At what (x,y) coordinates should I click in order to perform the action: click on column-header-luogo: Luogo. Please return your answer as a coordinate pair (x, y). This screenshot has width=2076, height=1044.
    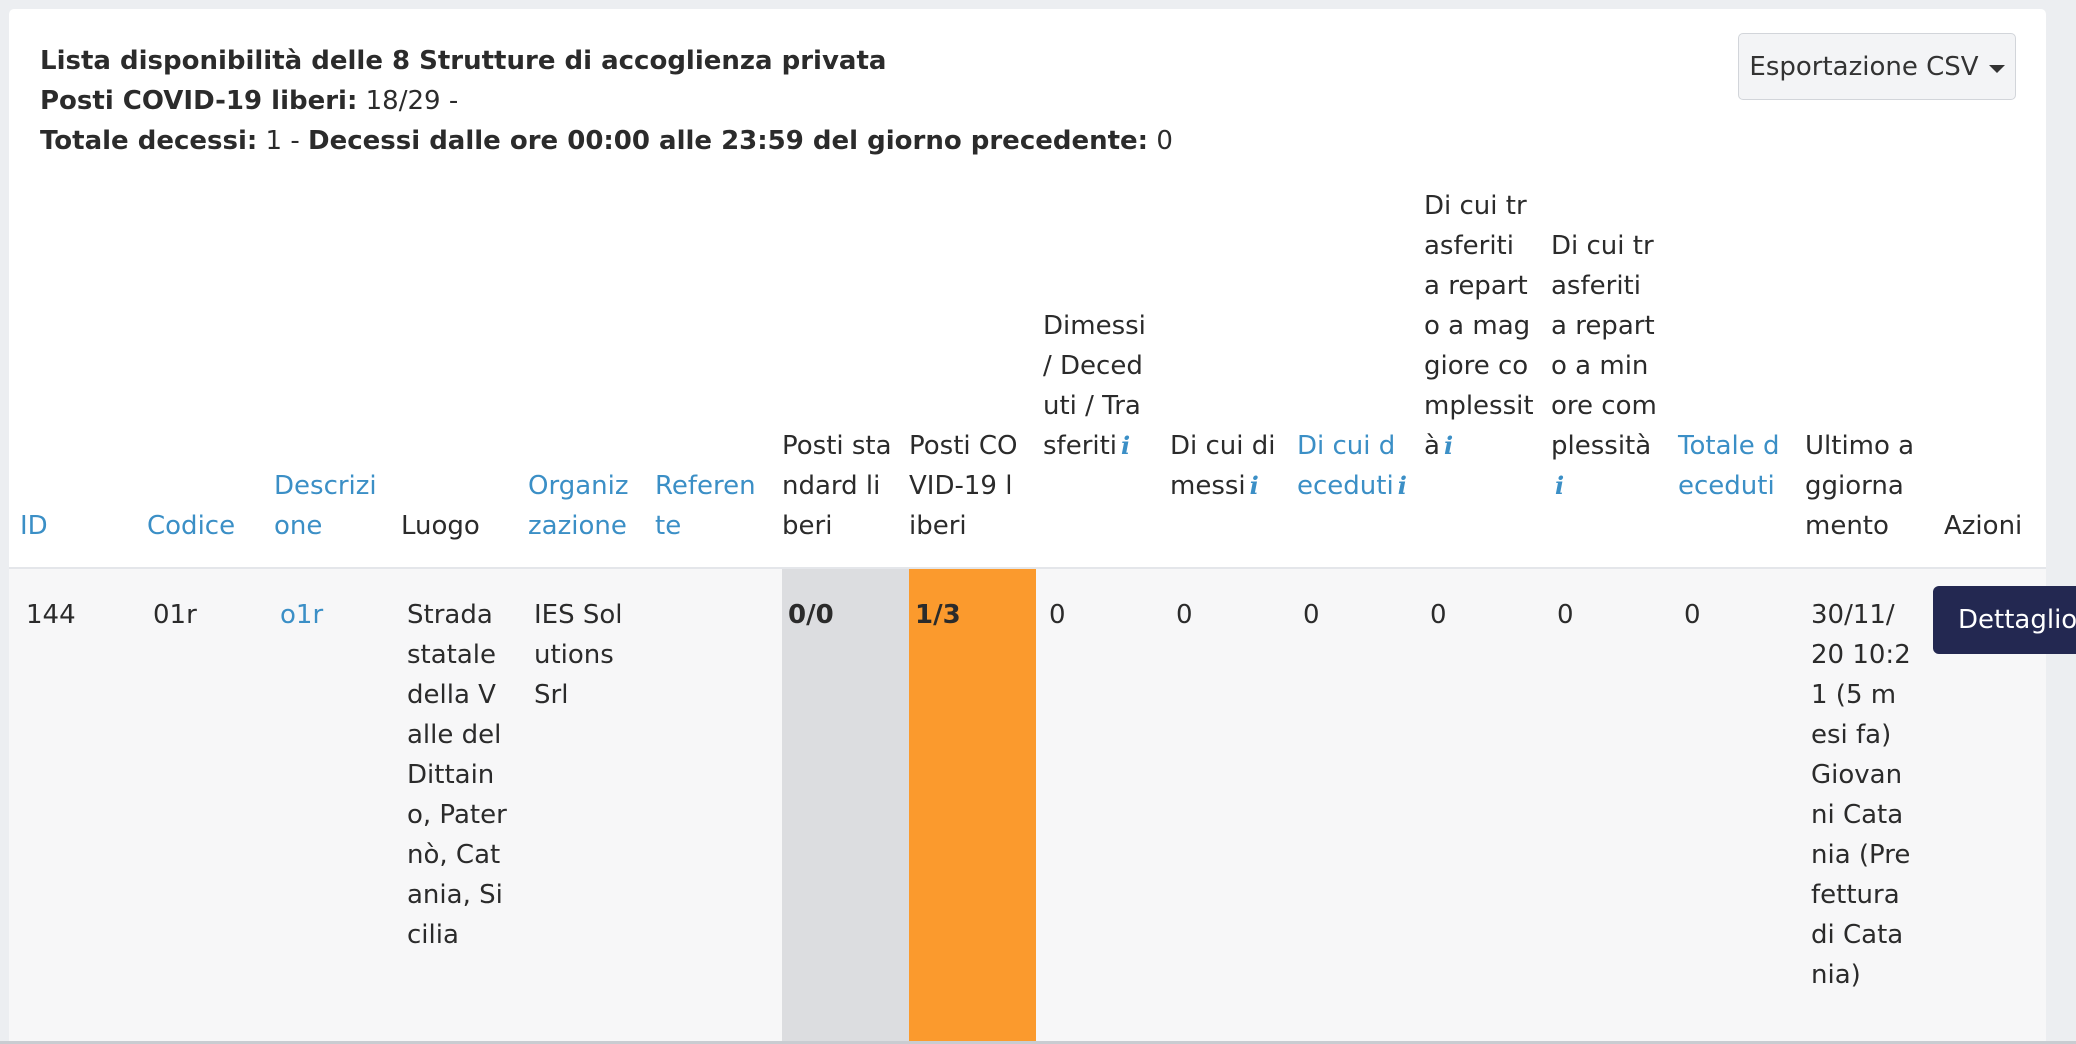
    Looking at the image, I should click on (440, 526).